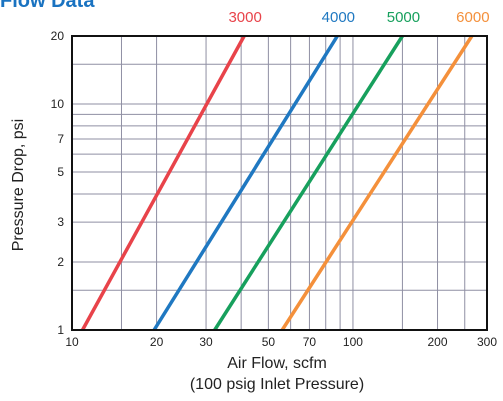  I want to click on x-tick-label: 200, so click(438, 342).